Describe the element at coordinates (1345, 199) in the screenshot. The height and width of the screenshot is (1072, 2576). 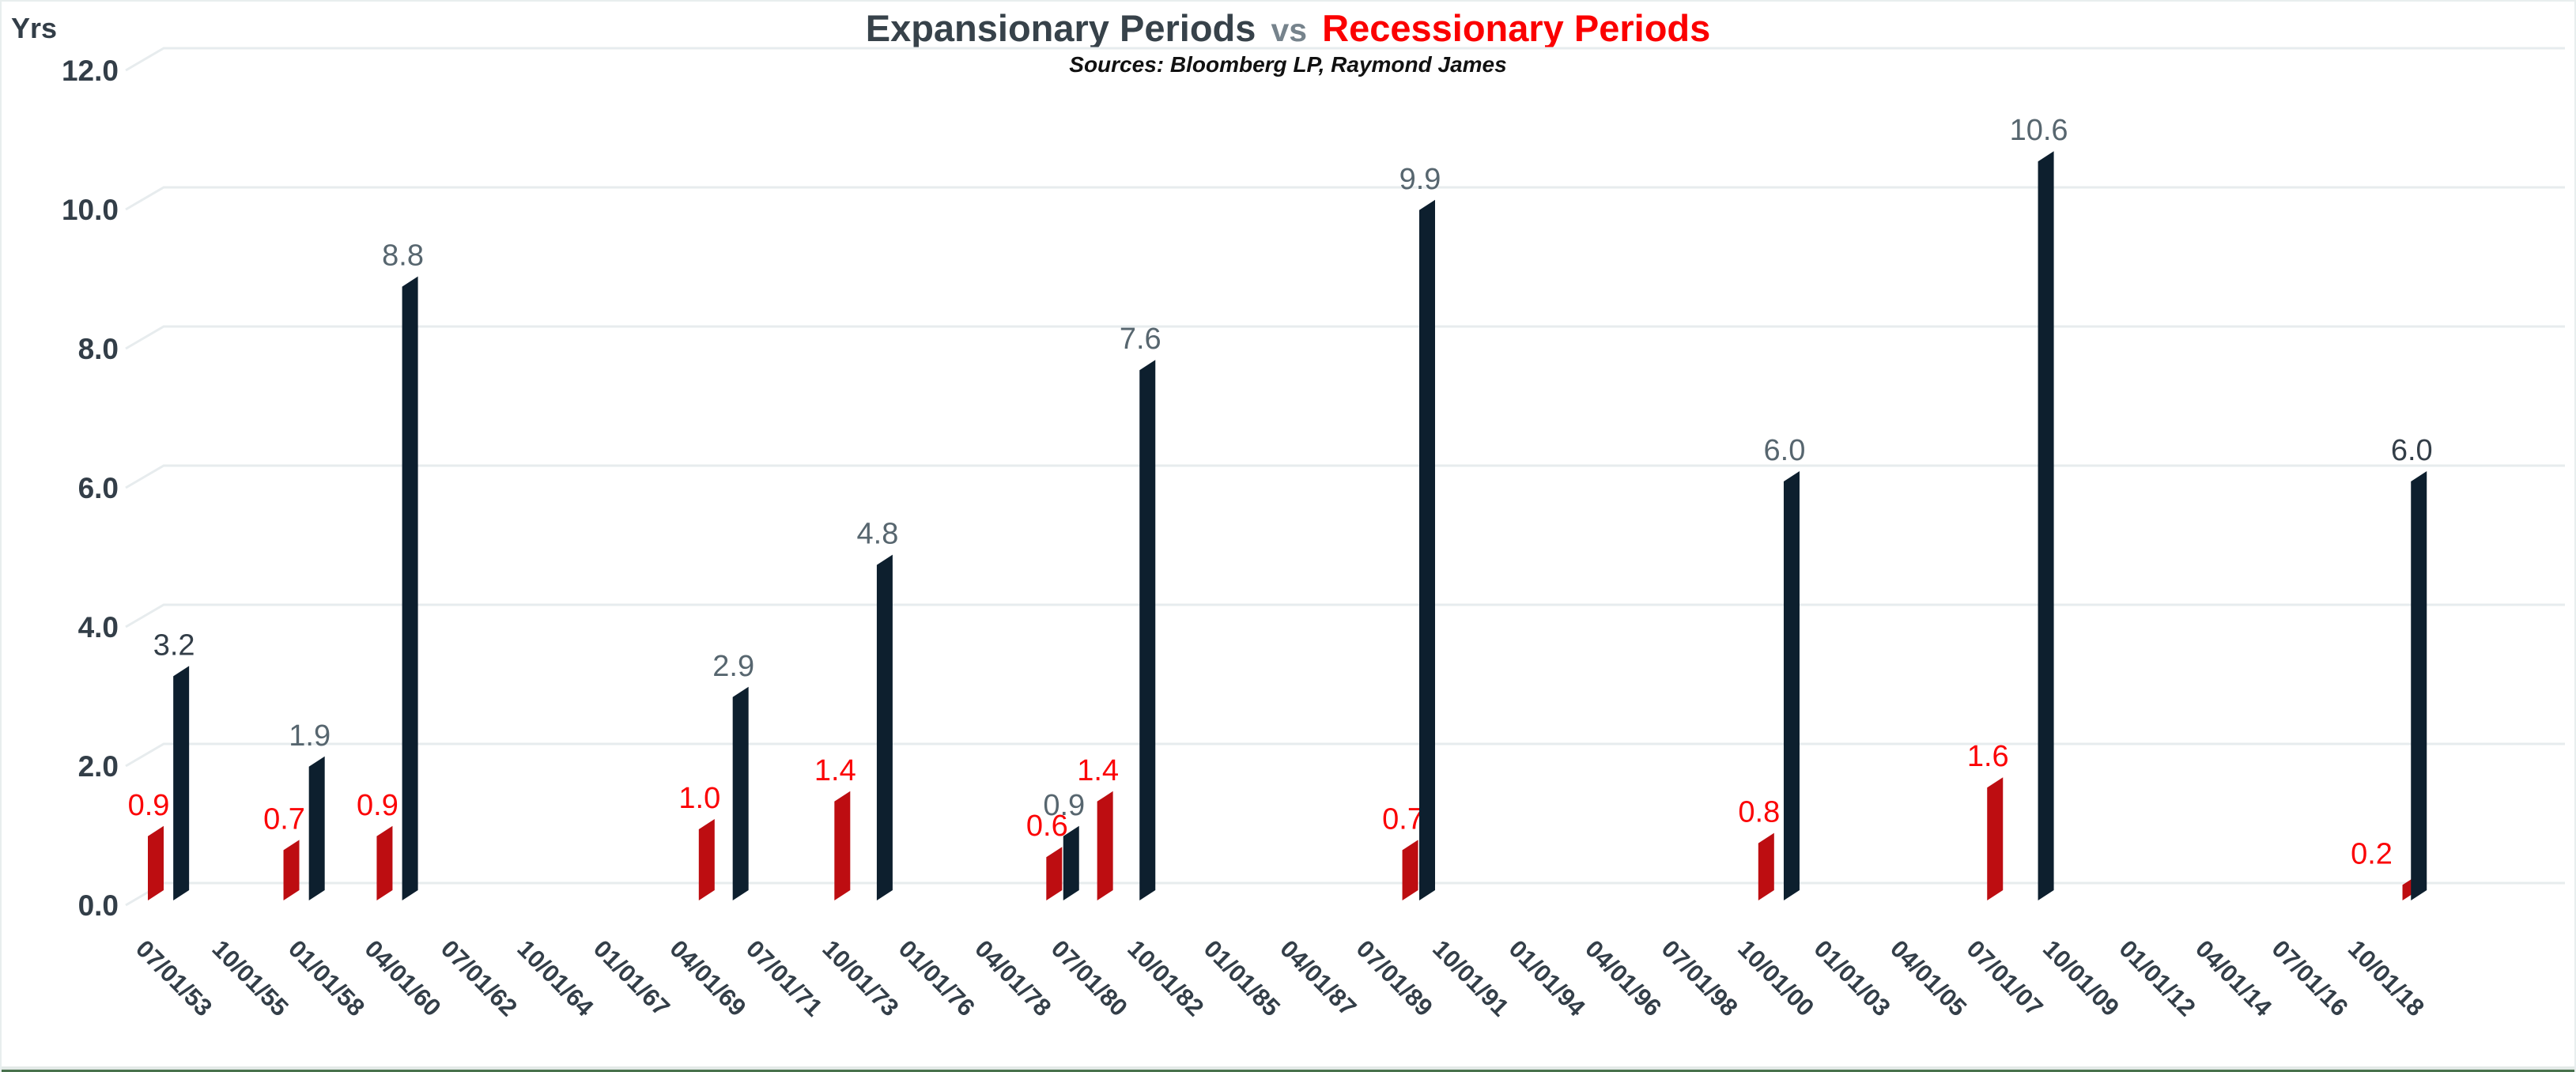
I see `gridline-y-10.0` at that location.